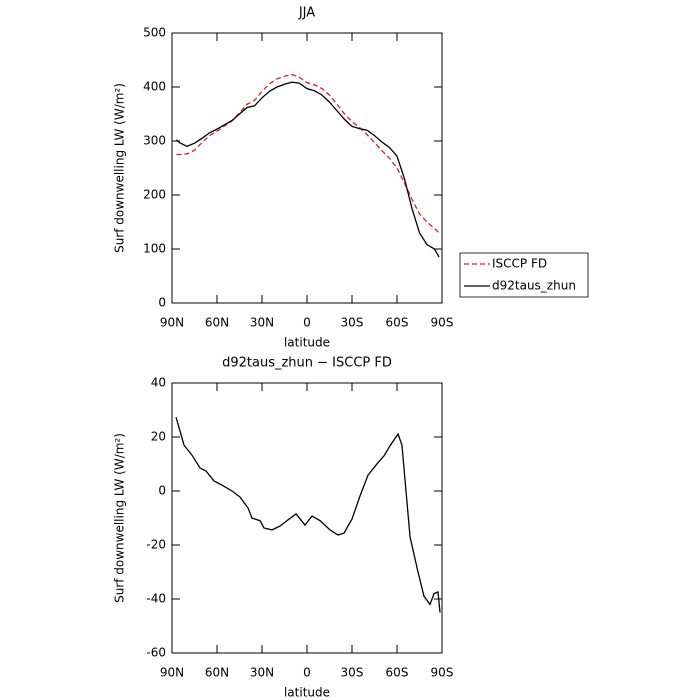 The width and height of the screenshot is (700, 700). Describe the element at coordinates (156, 653) in the screenshot. I see `y-tick-label: -60` at that location.